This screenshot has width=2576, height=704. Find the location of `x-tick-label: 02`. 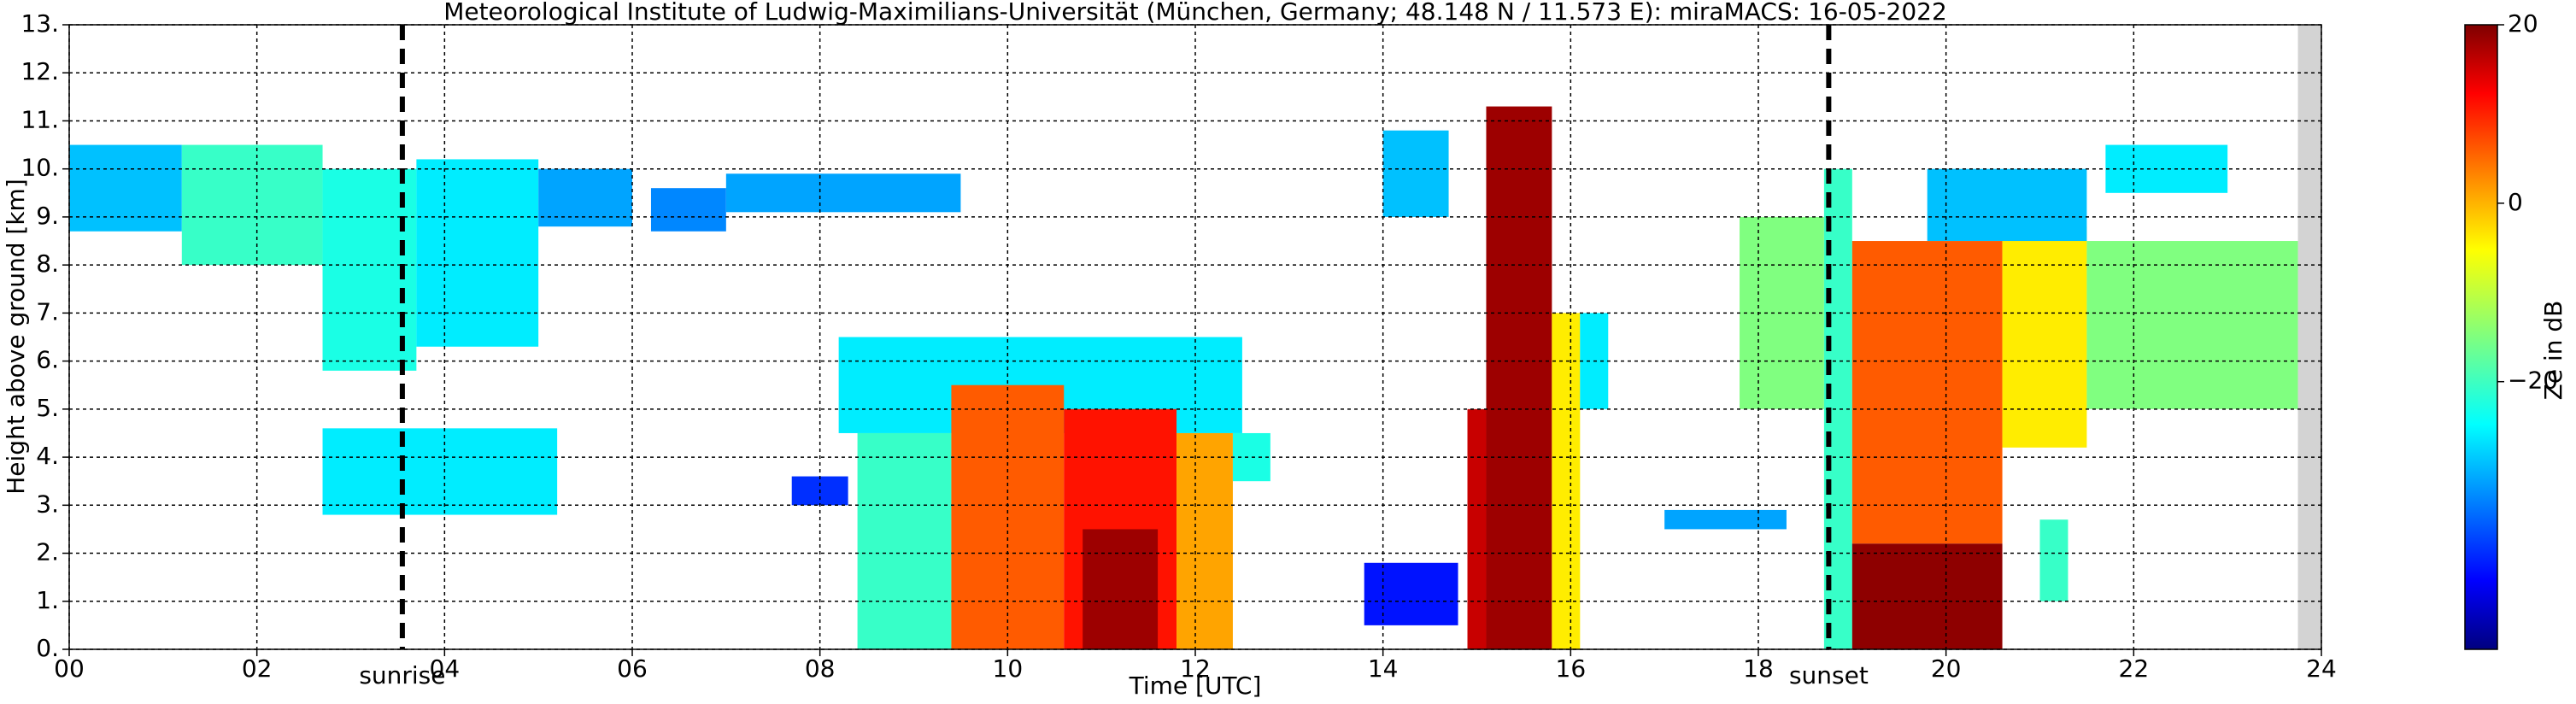

x-tick-label: 02 is located at coordinates (257, 668).